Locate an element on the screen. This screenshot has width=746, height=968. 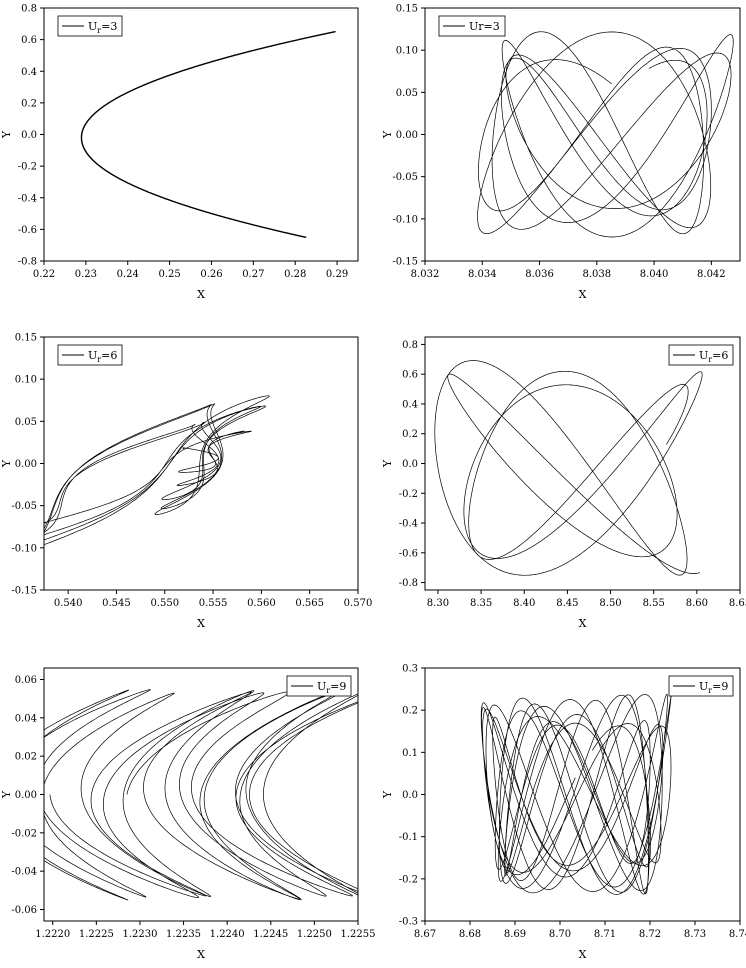
x-tick-label: 8.72 is located at coordinates (650, 934).